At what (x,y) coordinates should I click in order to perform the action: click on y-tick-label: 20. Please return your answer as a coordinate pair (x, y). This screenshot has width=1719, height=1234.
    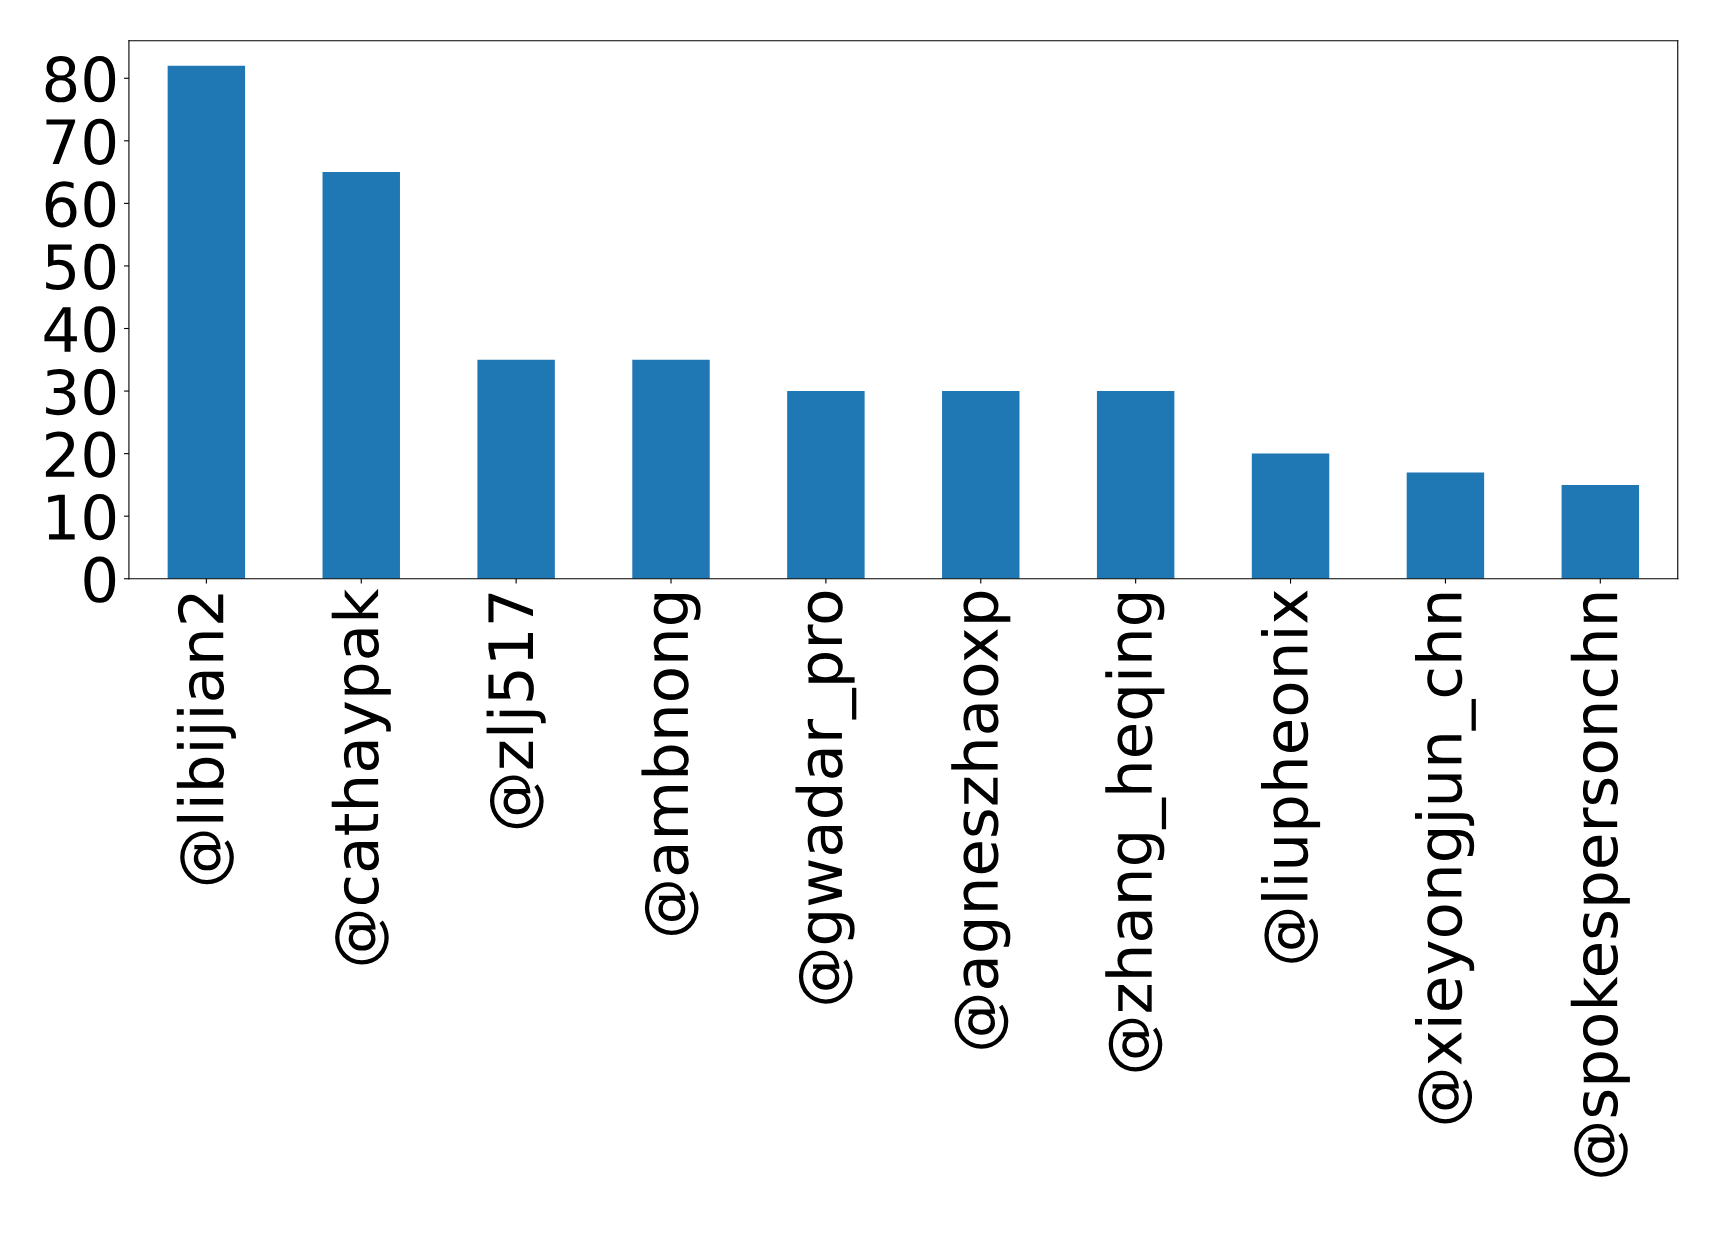
    Looking at the image, I should click on (80, 454).